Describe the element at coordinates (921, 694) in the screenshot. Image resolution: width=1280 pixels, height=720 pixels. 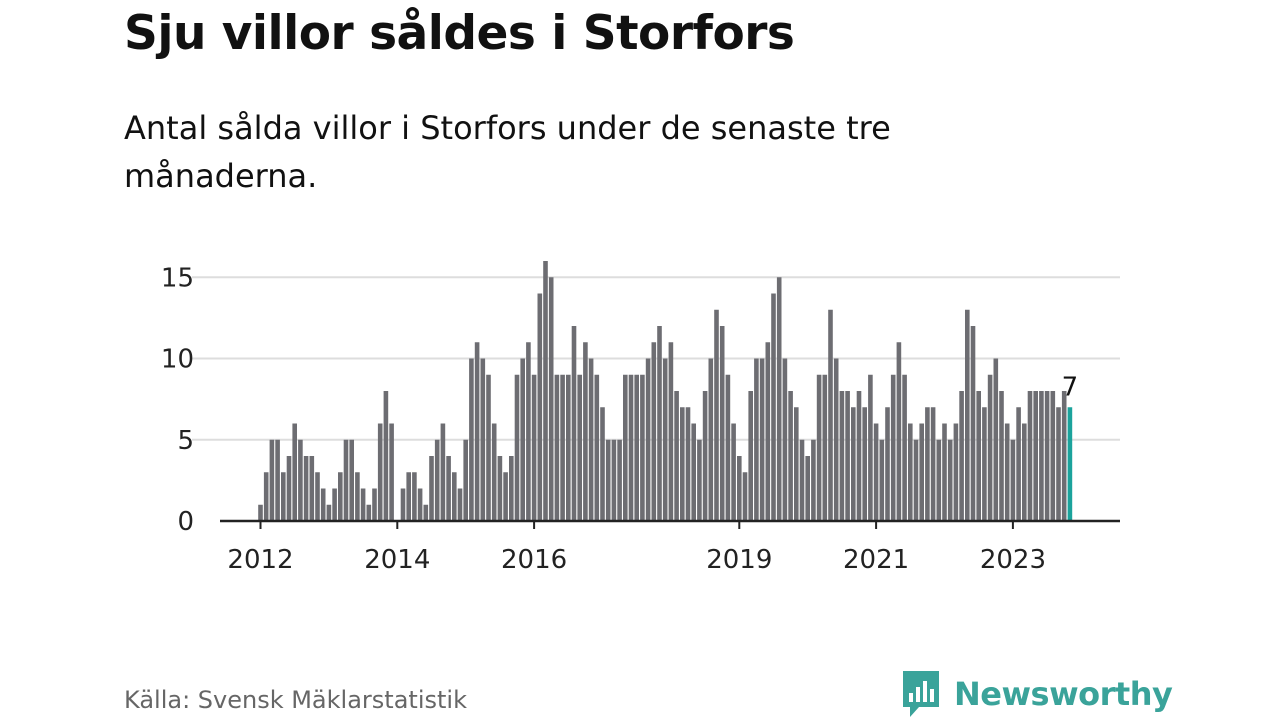
I see `newsworthy-logo-icon` at that location.